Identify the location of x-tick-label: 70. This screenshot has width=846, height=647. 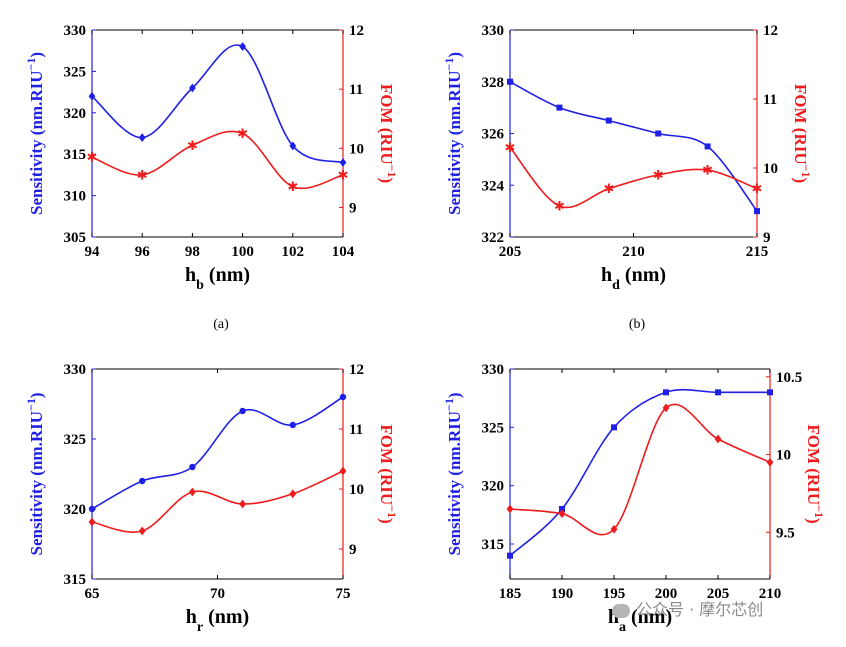
(217, 594).